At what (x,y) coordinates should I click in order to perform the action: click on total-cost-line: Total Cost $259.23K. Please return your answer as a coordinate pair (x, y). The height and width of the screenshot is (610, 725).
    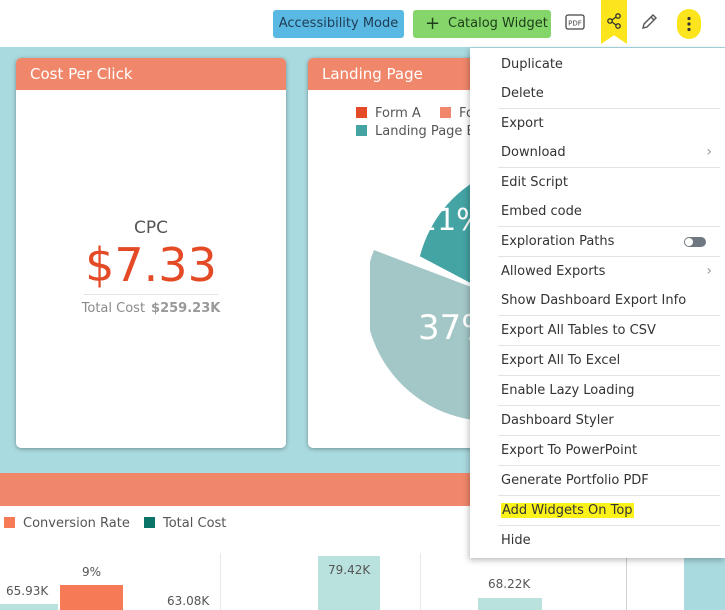
    Looking at the image, I should click on (151, 308).